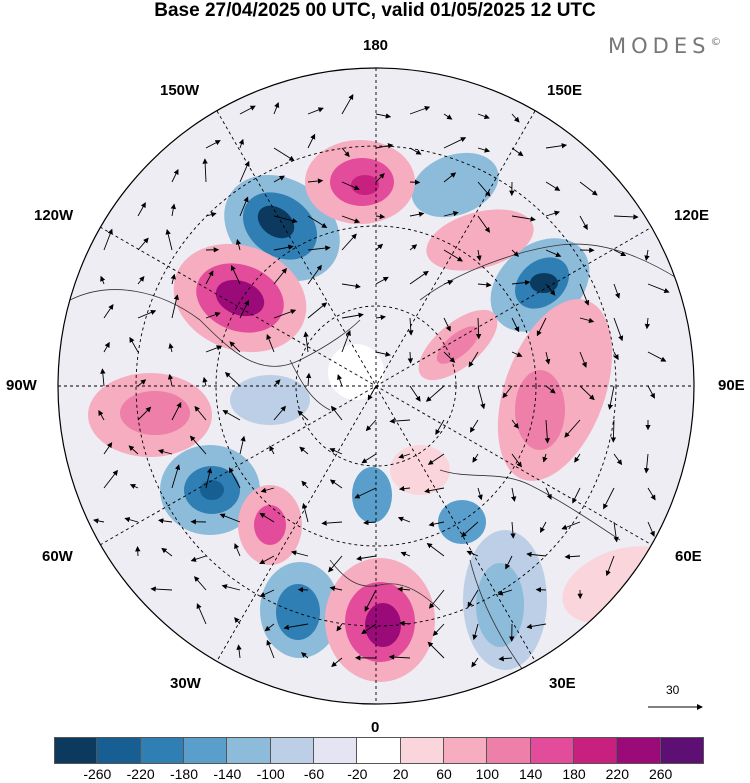 This screenshot has height=783, width=750. What do you see at coordinates (97, 774) in the screenshot?
I see `colorbar-tick-label: -260` at bounding box center [97, 774].